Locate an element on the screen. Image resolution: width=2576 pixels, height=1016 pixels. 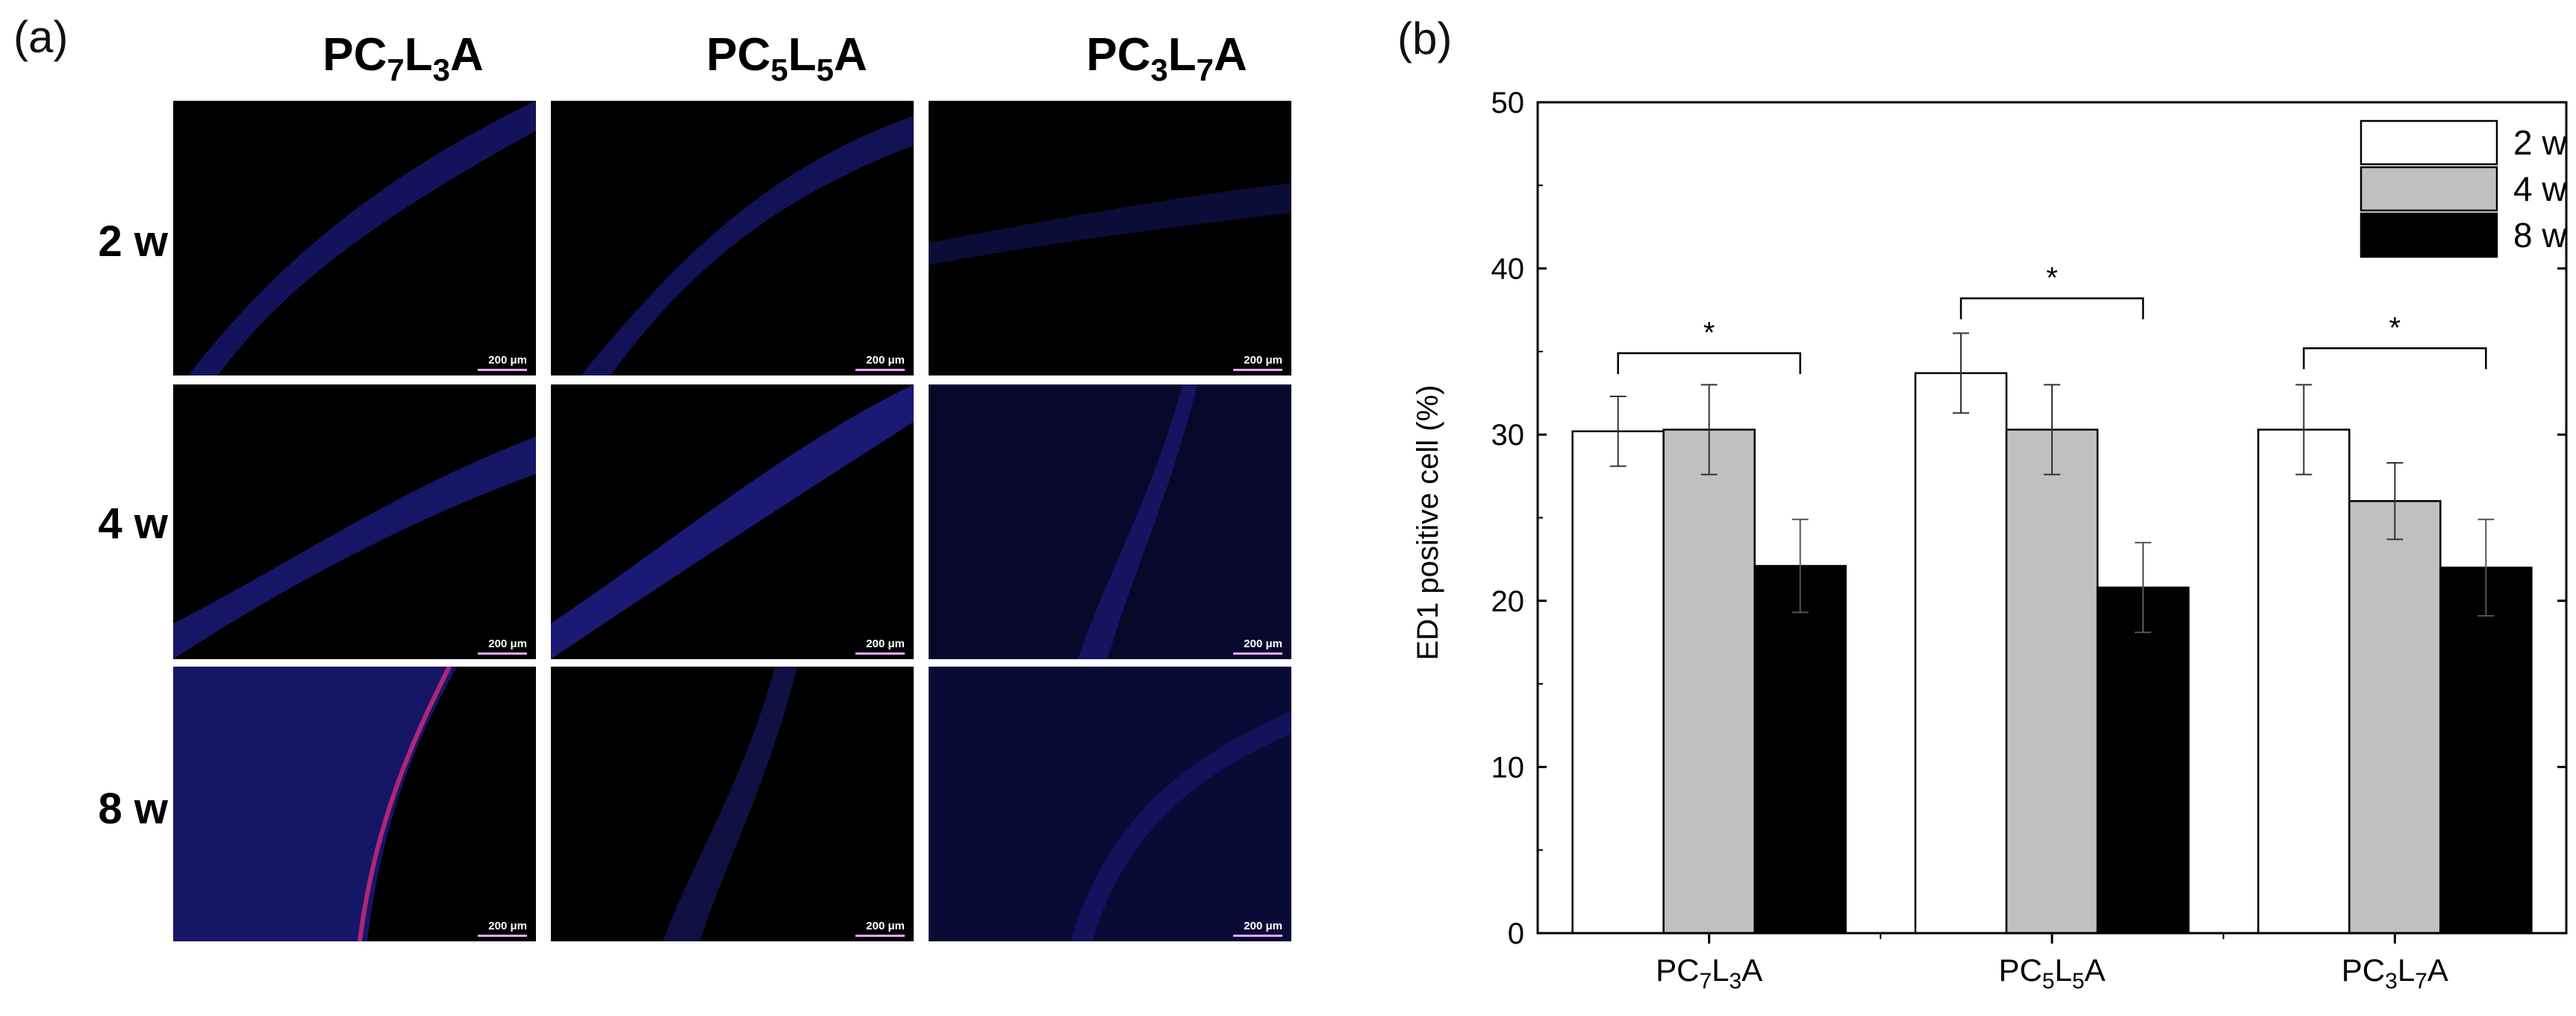
y-tick-label: 10 is located at coordinates (1508, 767).